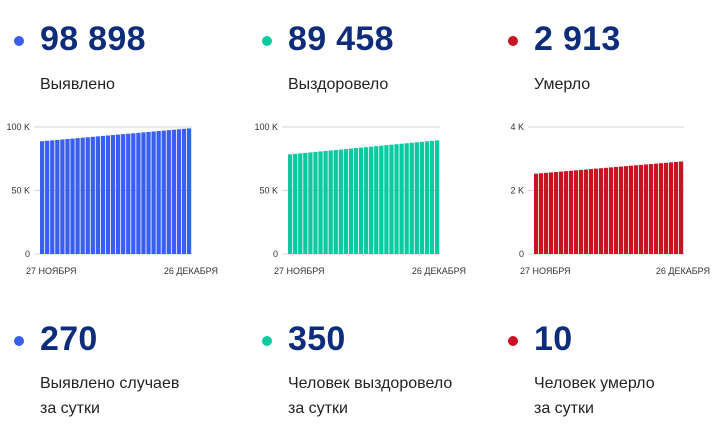 This screenshot has height=442, width=718. What do you see at coordinates (318, 408) in the screenshot?
I see `daily-recovered-label-2: за сутки` at bounding box center [318, 408].